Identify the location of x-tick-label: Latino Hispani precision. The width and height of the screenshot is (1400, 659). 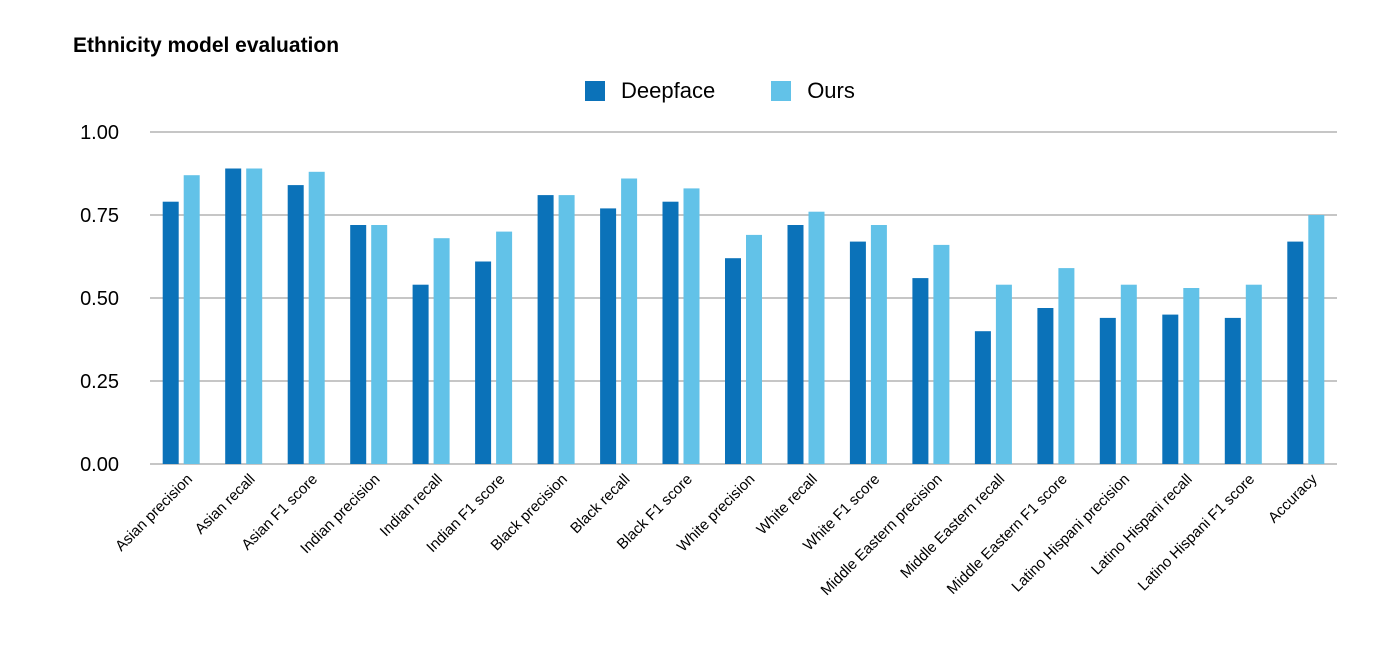
(1070, 533).